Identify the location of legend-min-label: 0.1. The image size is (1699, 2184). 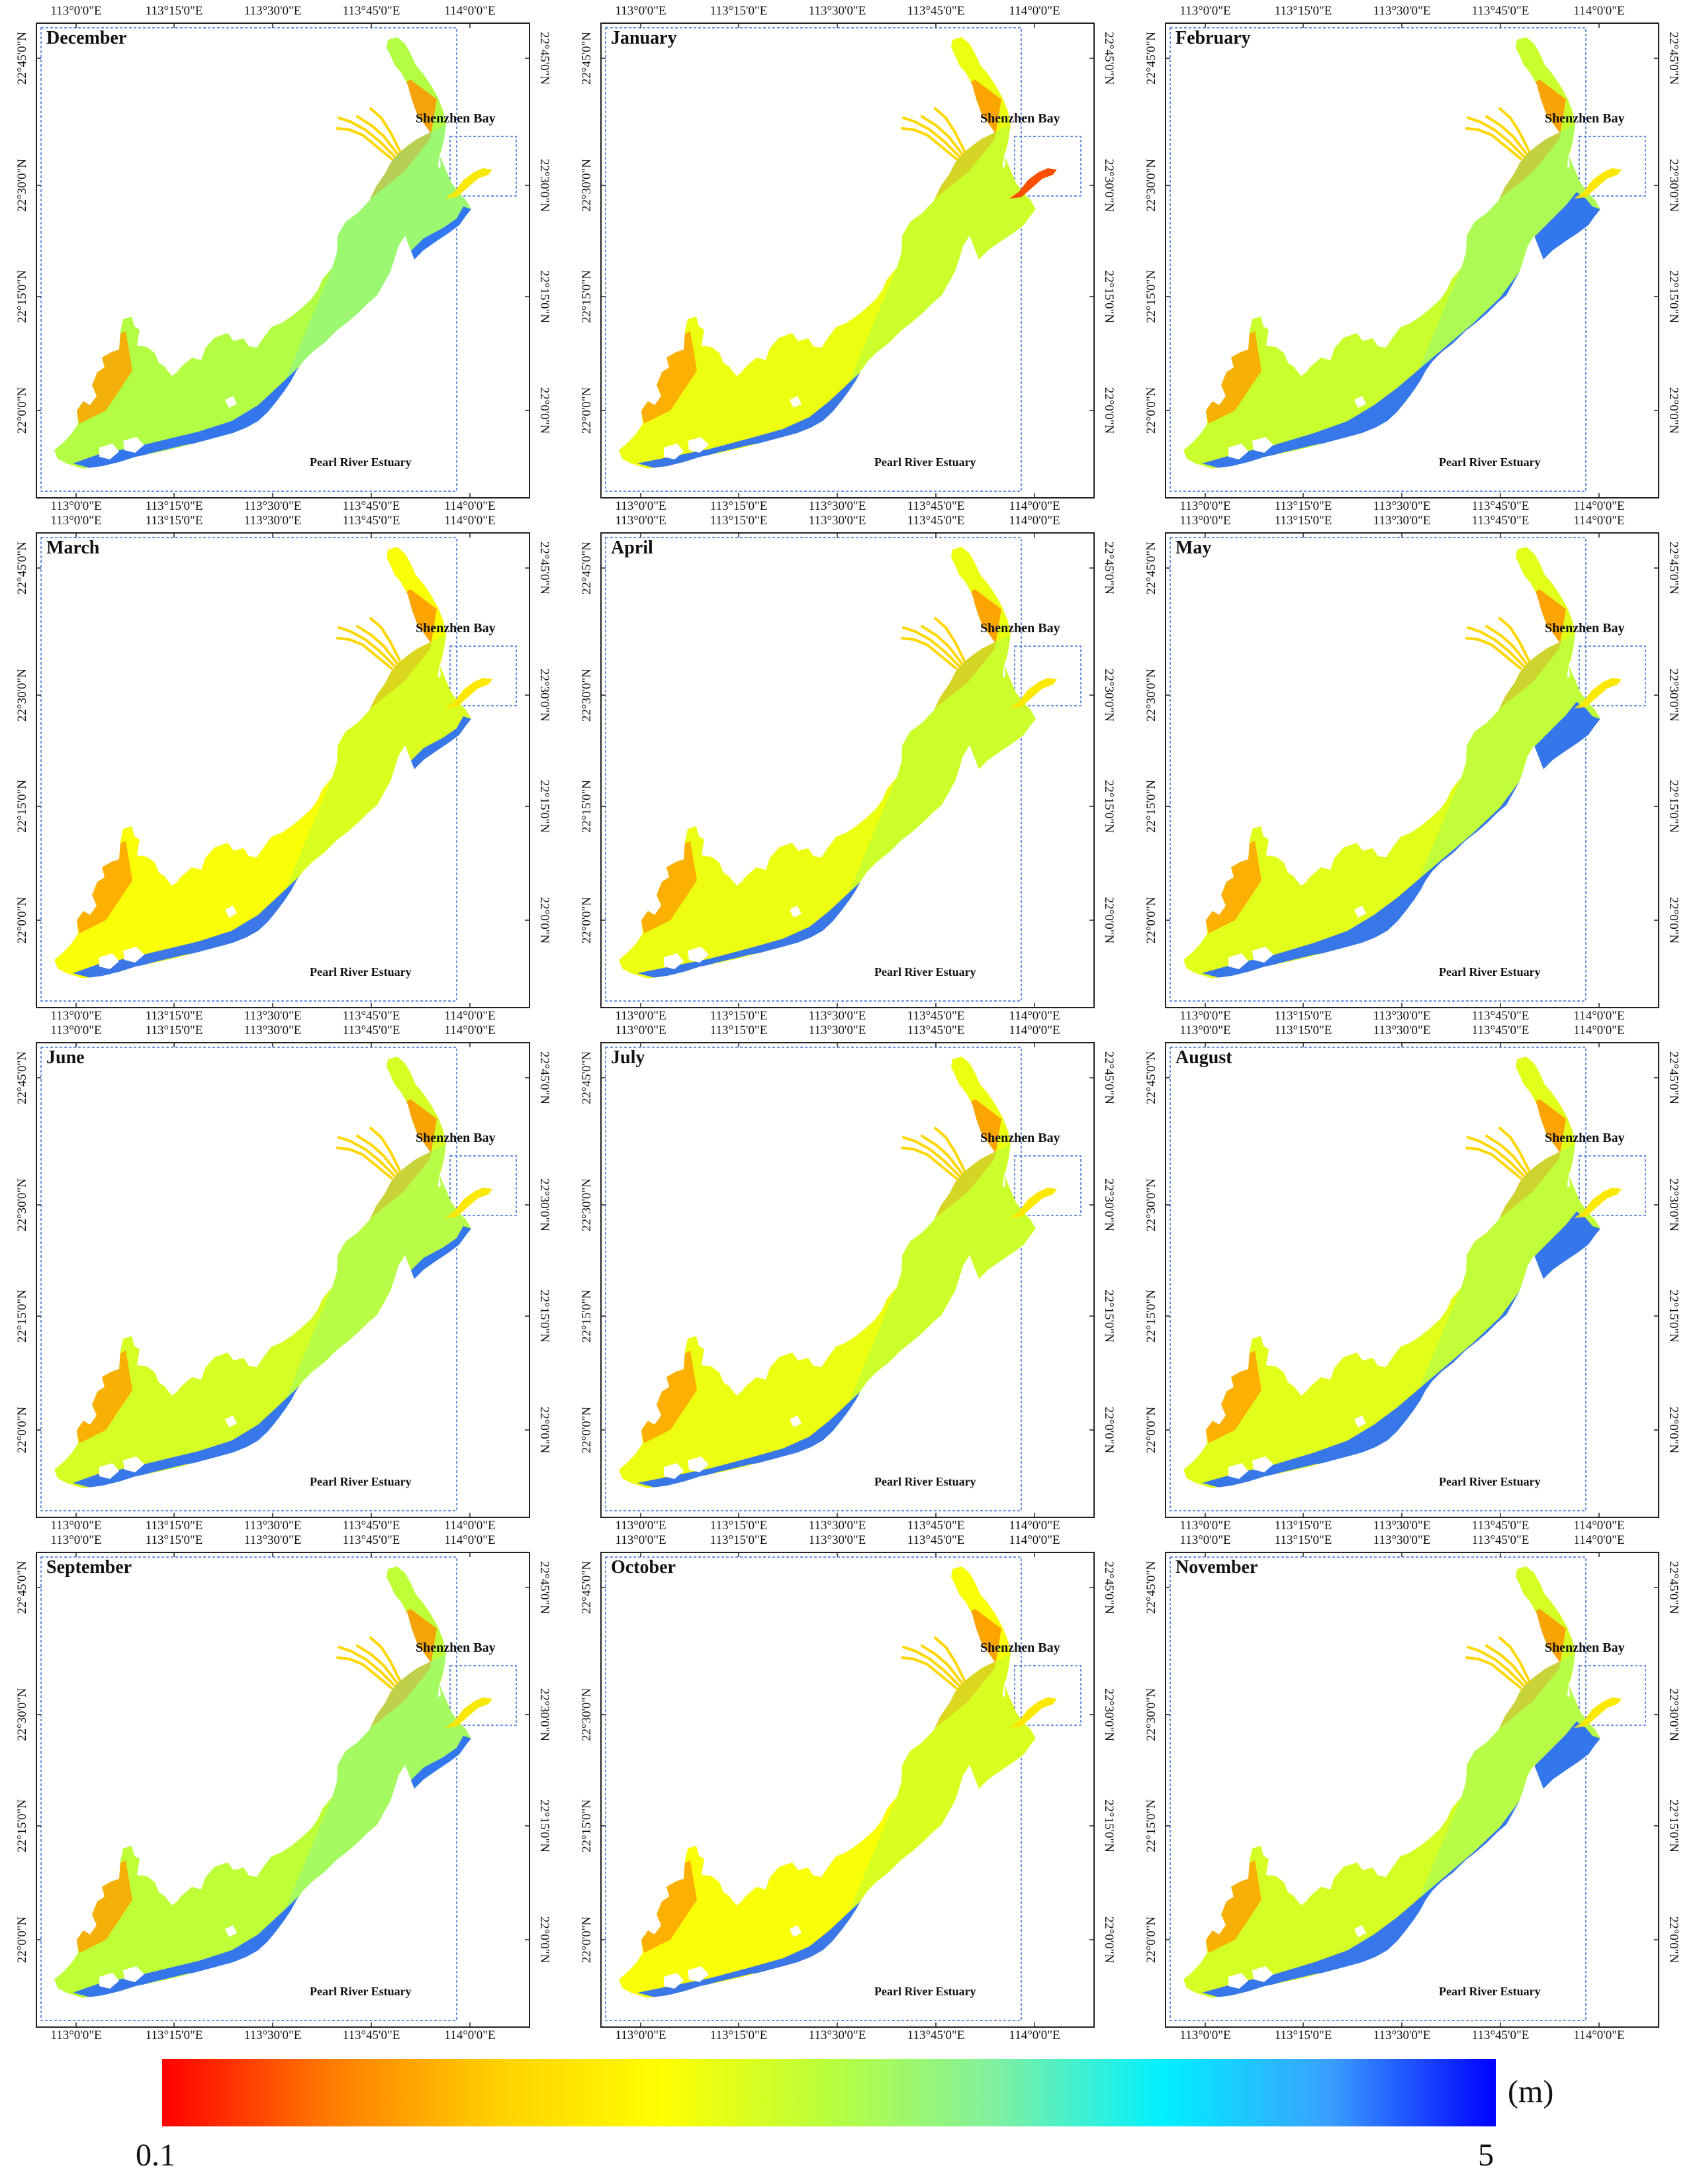
(155, 2155).